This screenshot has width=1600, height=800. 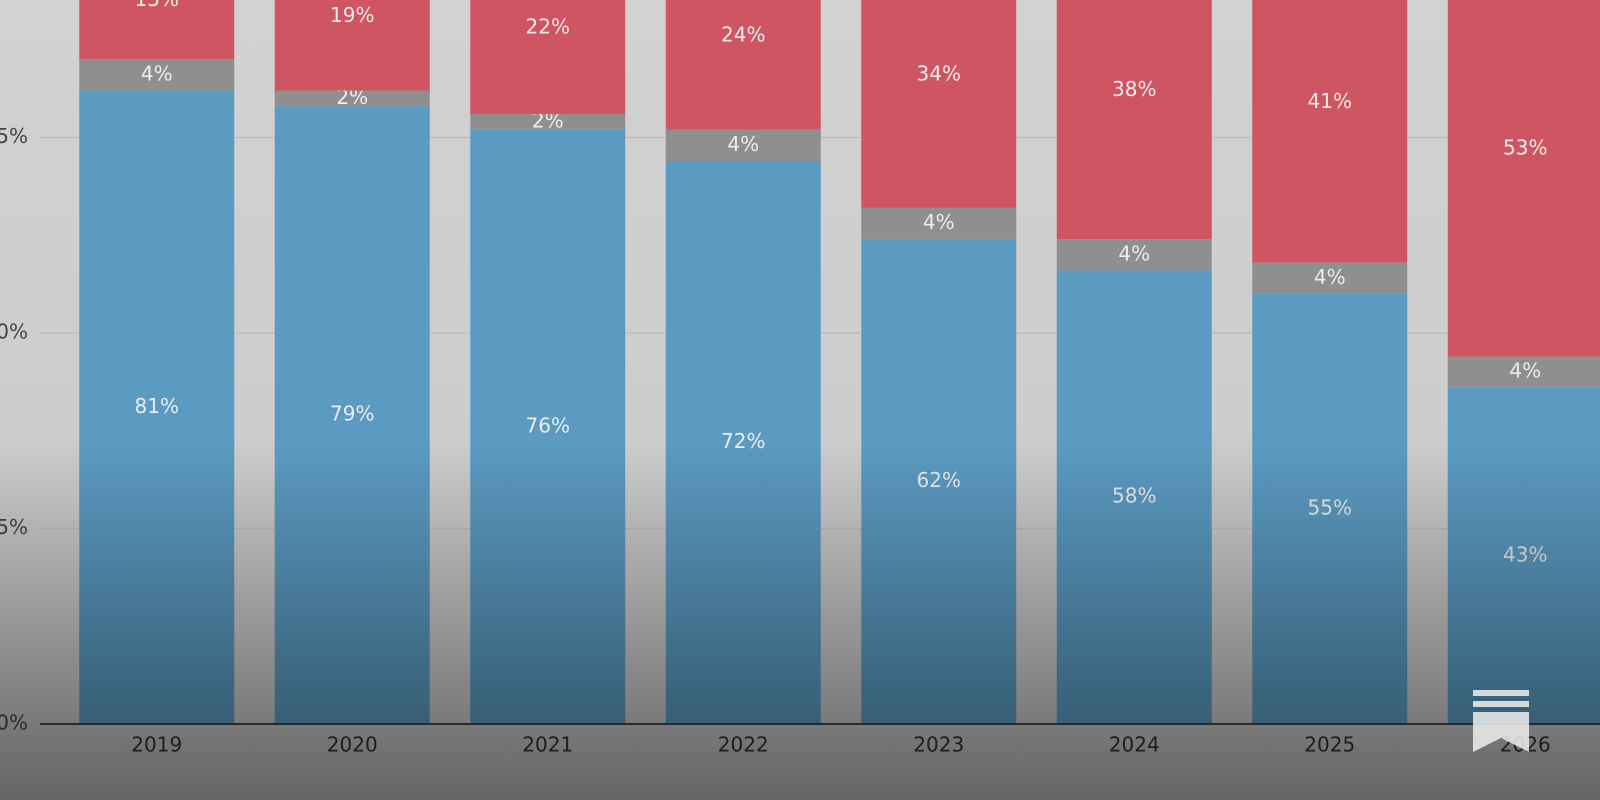 What do you see at coordinates (14, 136) in the screenshot?
I see `y-tick-label: 75%` at bounding box center [14, 136].